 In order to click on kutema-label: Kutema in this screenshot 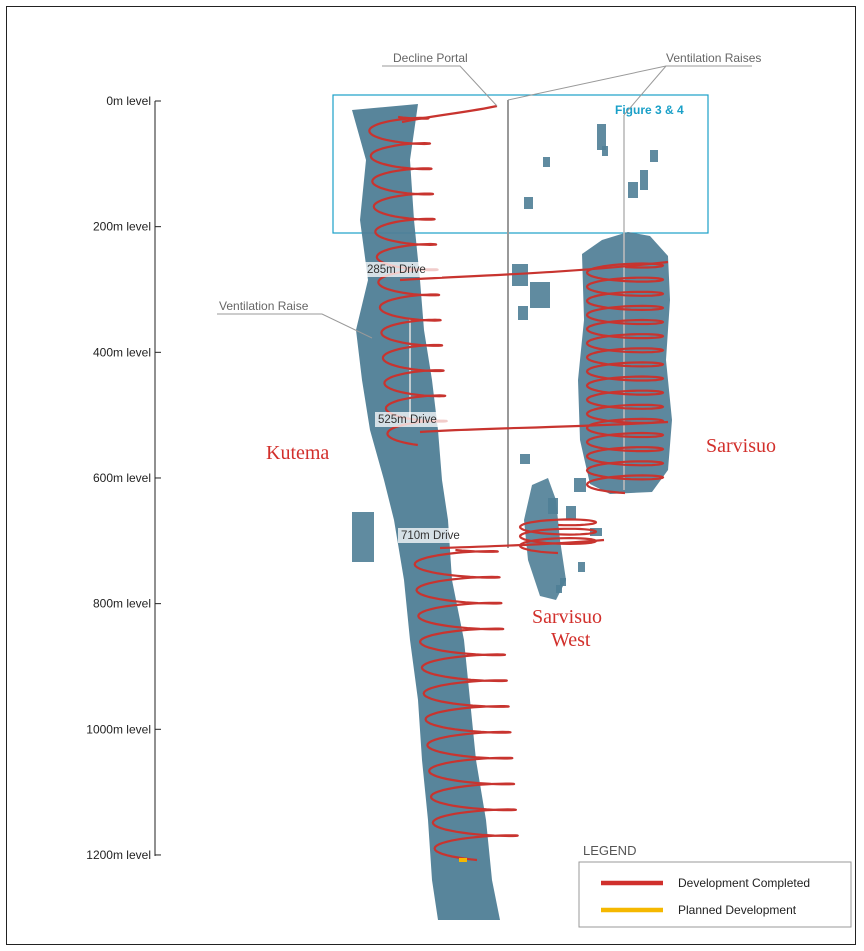, I will do `click(297, 453)`.